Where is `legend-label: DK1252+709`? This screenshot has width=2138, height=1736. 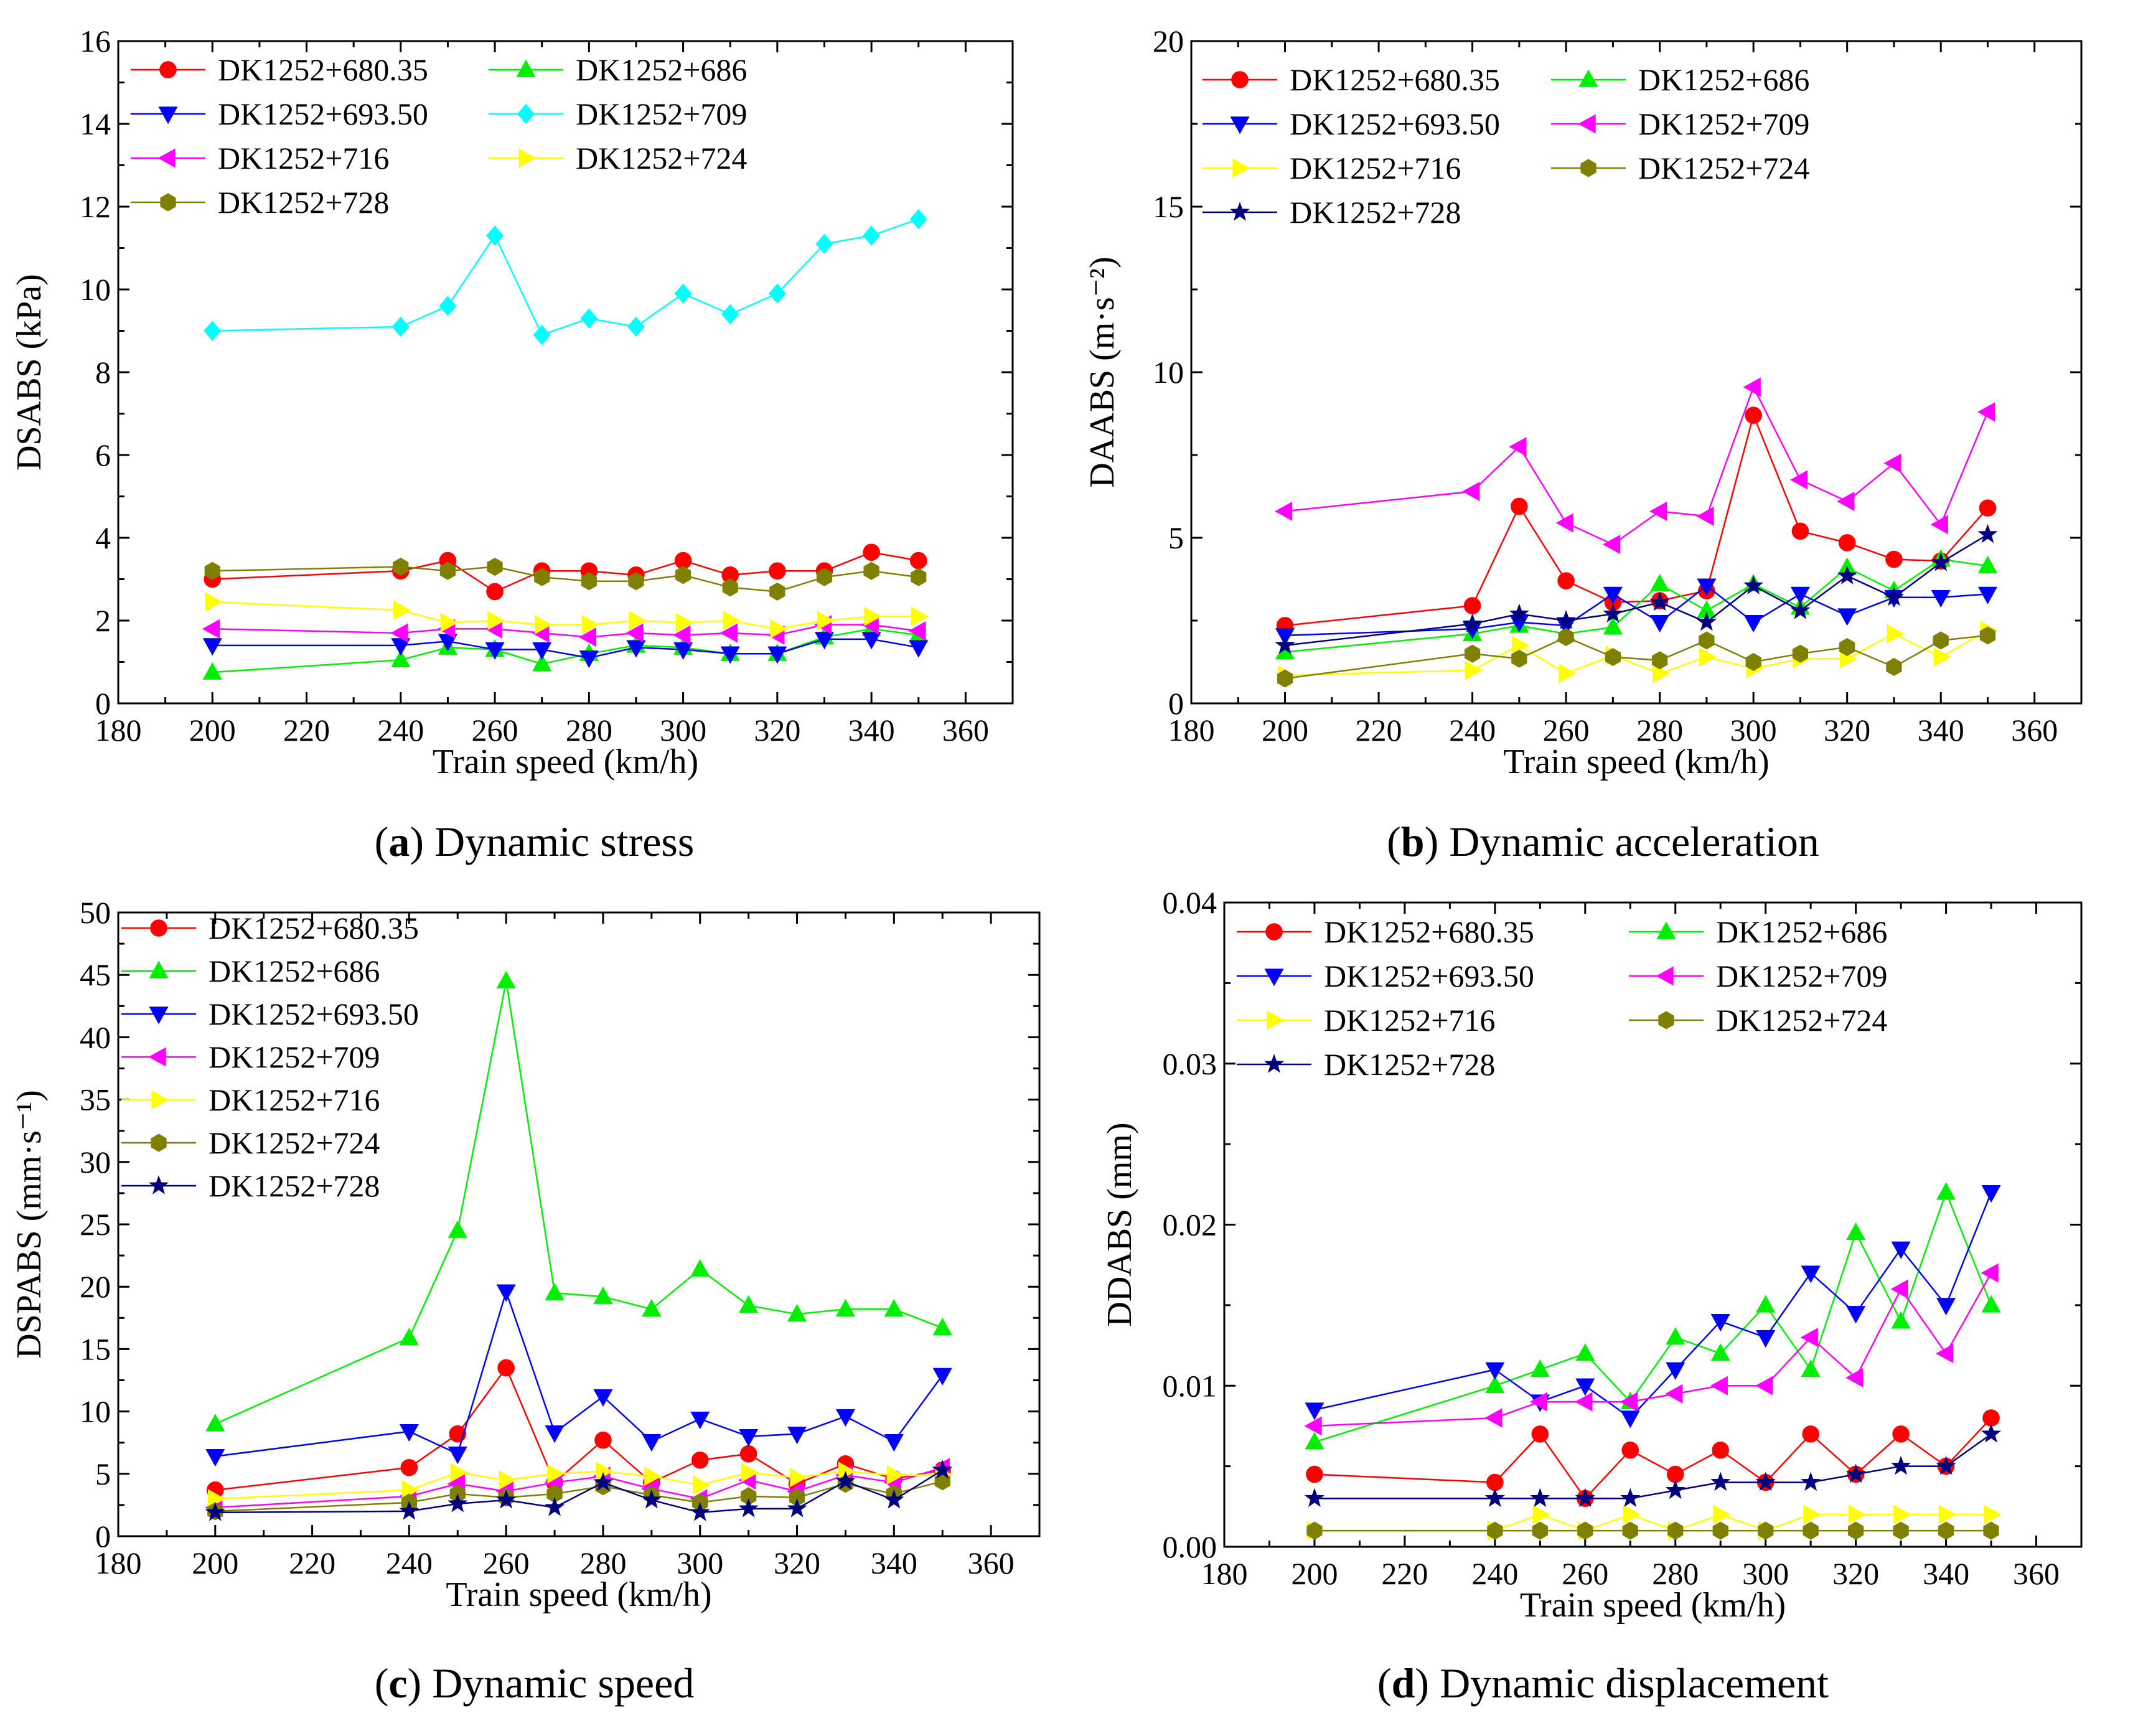
legend-label: DK1252+709 is located at coordinates (661, 113).